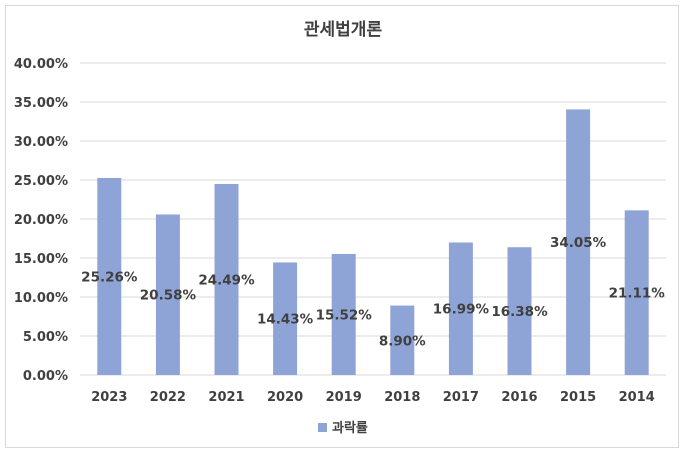 The image size is (686, 455). What do you see at coordinates (109, 397) in the screenshot?
I see `x-tick-label: 2023` at bounding box center [109, 397].